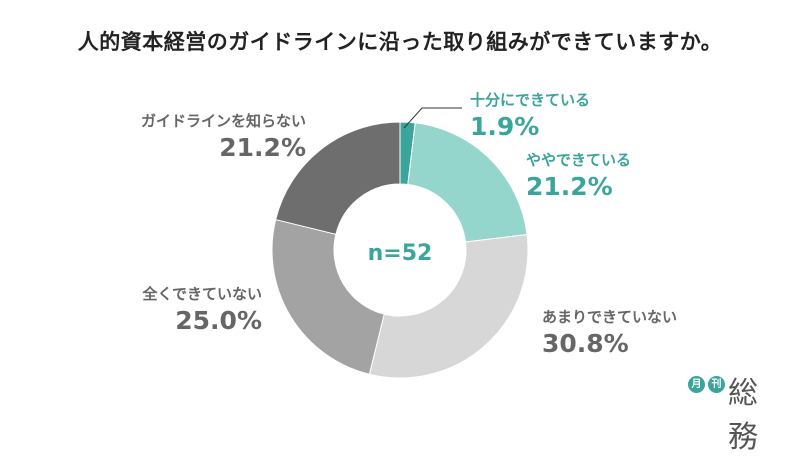 The width and height of the screenshot is (800, 456). What do you see at coordinates (696, 384) in the screenshot?
I see `logo-badge-1: 月` at bounding box center [696, 384].